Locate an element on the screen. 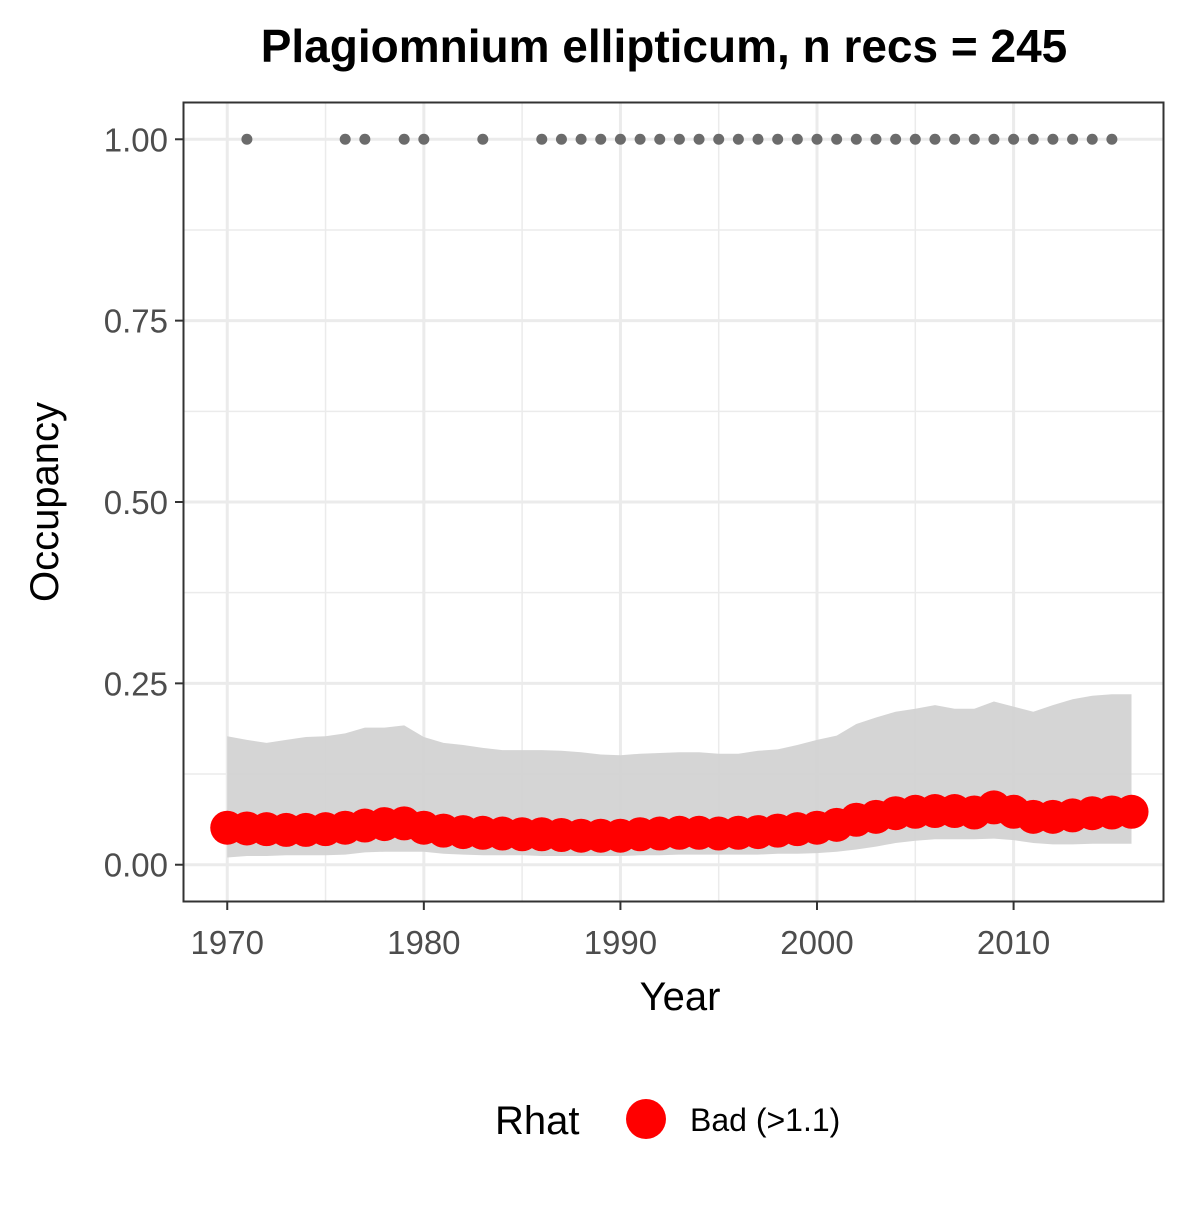  x-tick-label: 2010 is located at coordinates (1013, 942).